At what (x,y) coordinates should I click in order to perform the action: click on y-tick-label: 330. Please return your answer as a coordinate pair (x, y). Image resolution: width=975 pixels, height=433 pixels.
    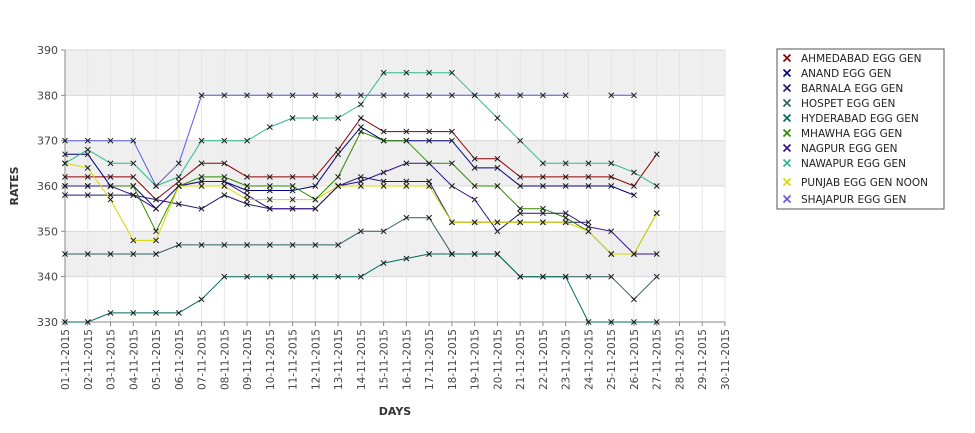
    Looking at the image, I should click on (47, 322).